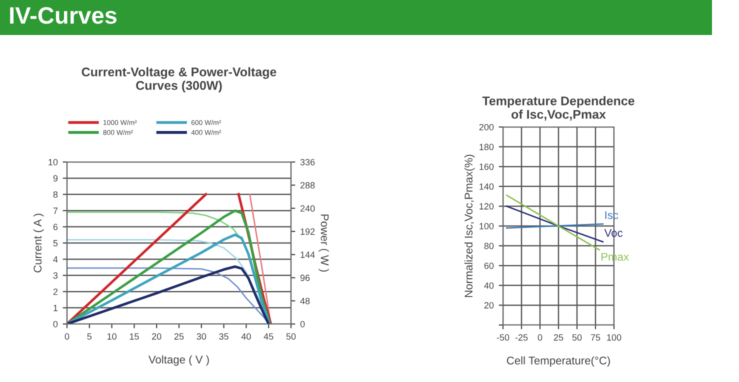 The width and height of the screenshot is (739, 382). What do you see at coordinates (134, 336) in the screenshot?
I see `x-tick-label: 15` at bounding box center [134, 336].